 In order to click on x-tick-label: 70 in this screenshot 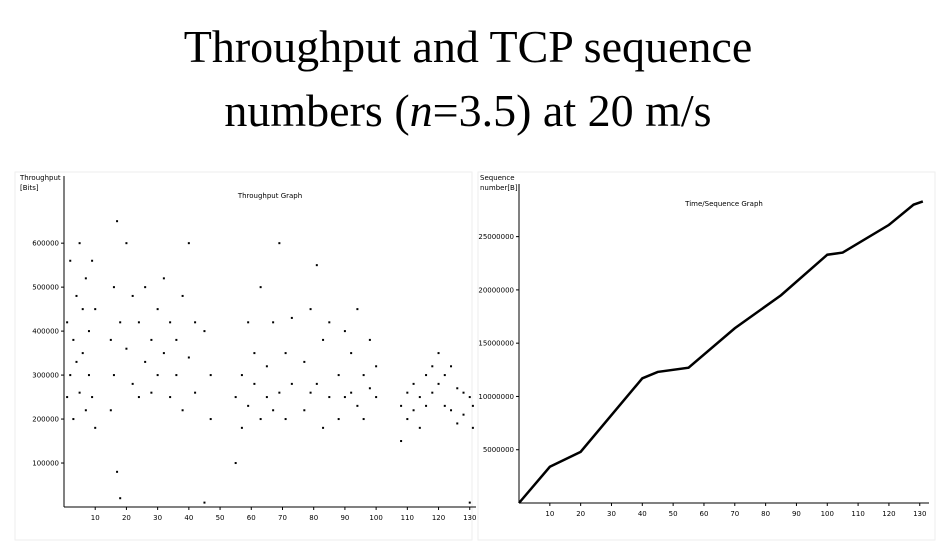, I will do `click(282, 518)`.